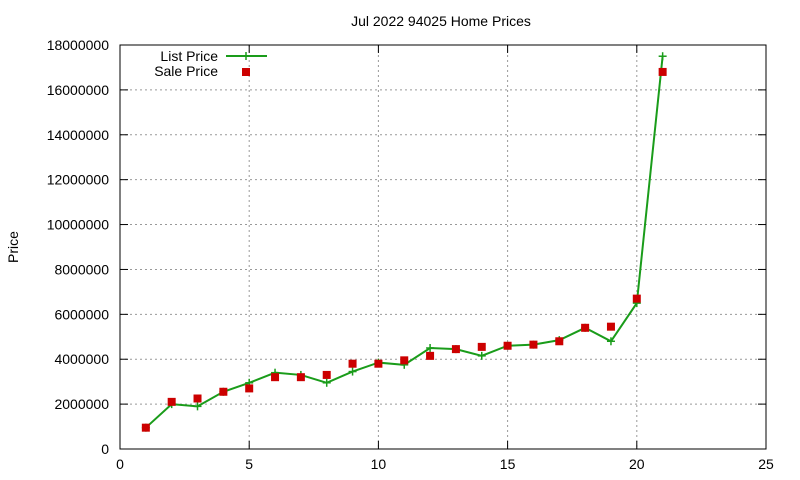 This screenshot has height=480, width=800. I want to click on y-tick-label: 4000000, so click(81, 359).